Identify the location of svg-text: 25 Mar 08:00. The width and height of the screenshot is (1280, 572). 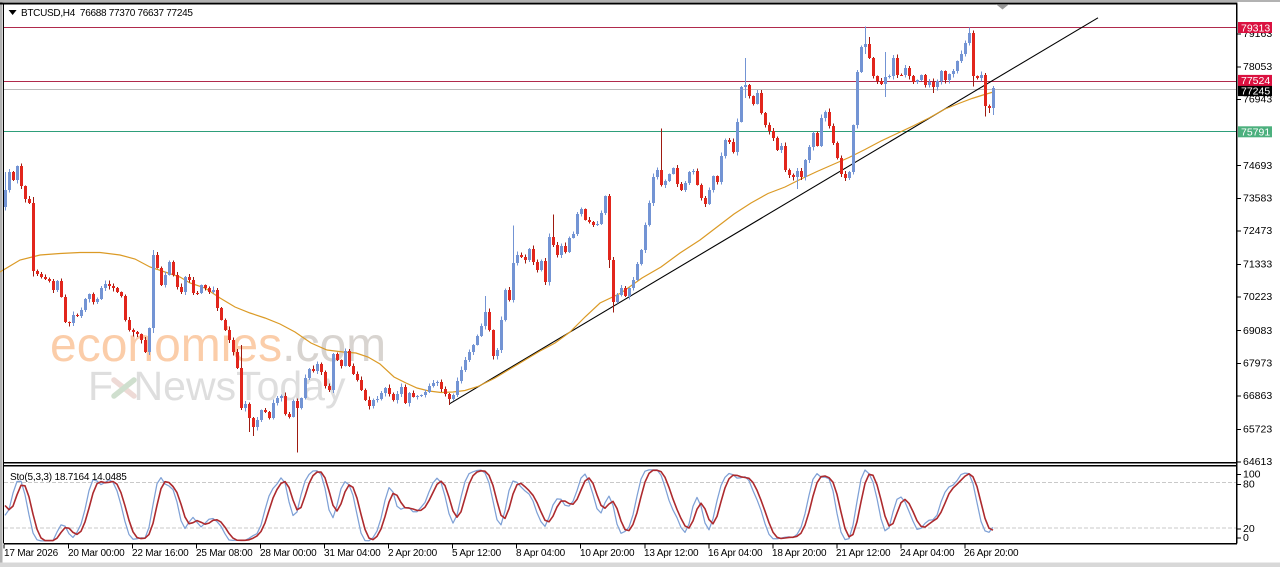
(224, 553).